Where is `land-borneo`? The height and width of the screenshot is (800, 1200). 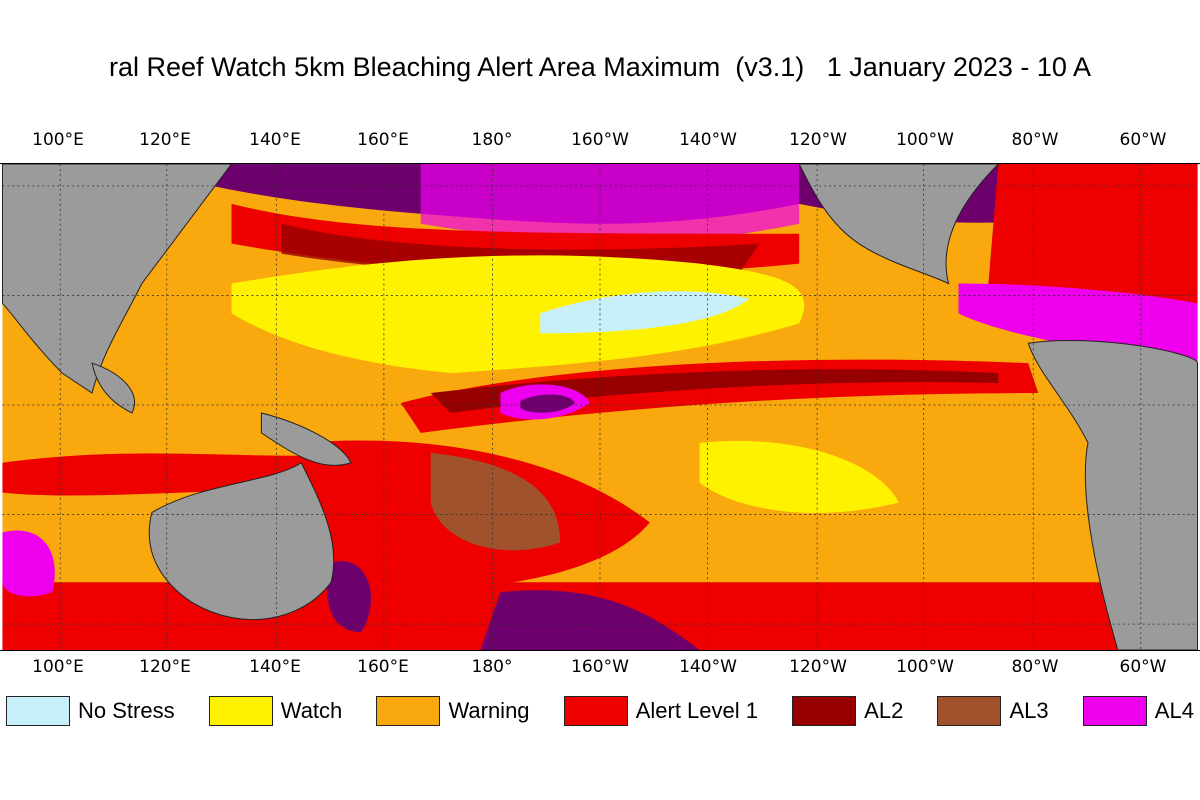 land-borneo is located at coordinates (113, 388).